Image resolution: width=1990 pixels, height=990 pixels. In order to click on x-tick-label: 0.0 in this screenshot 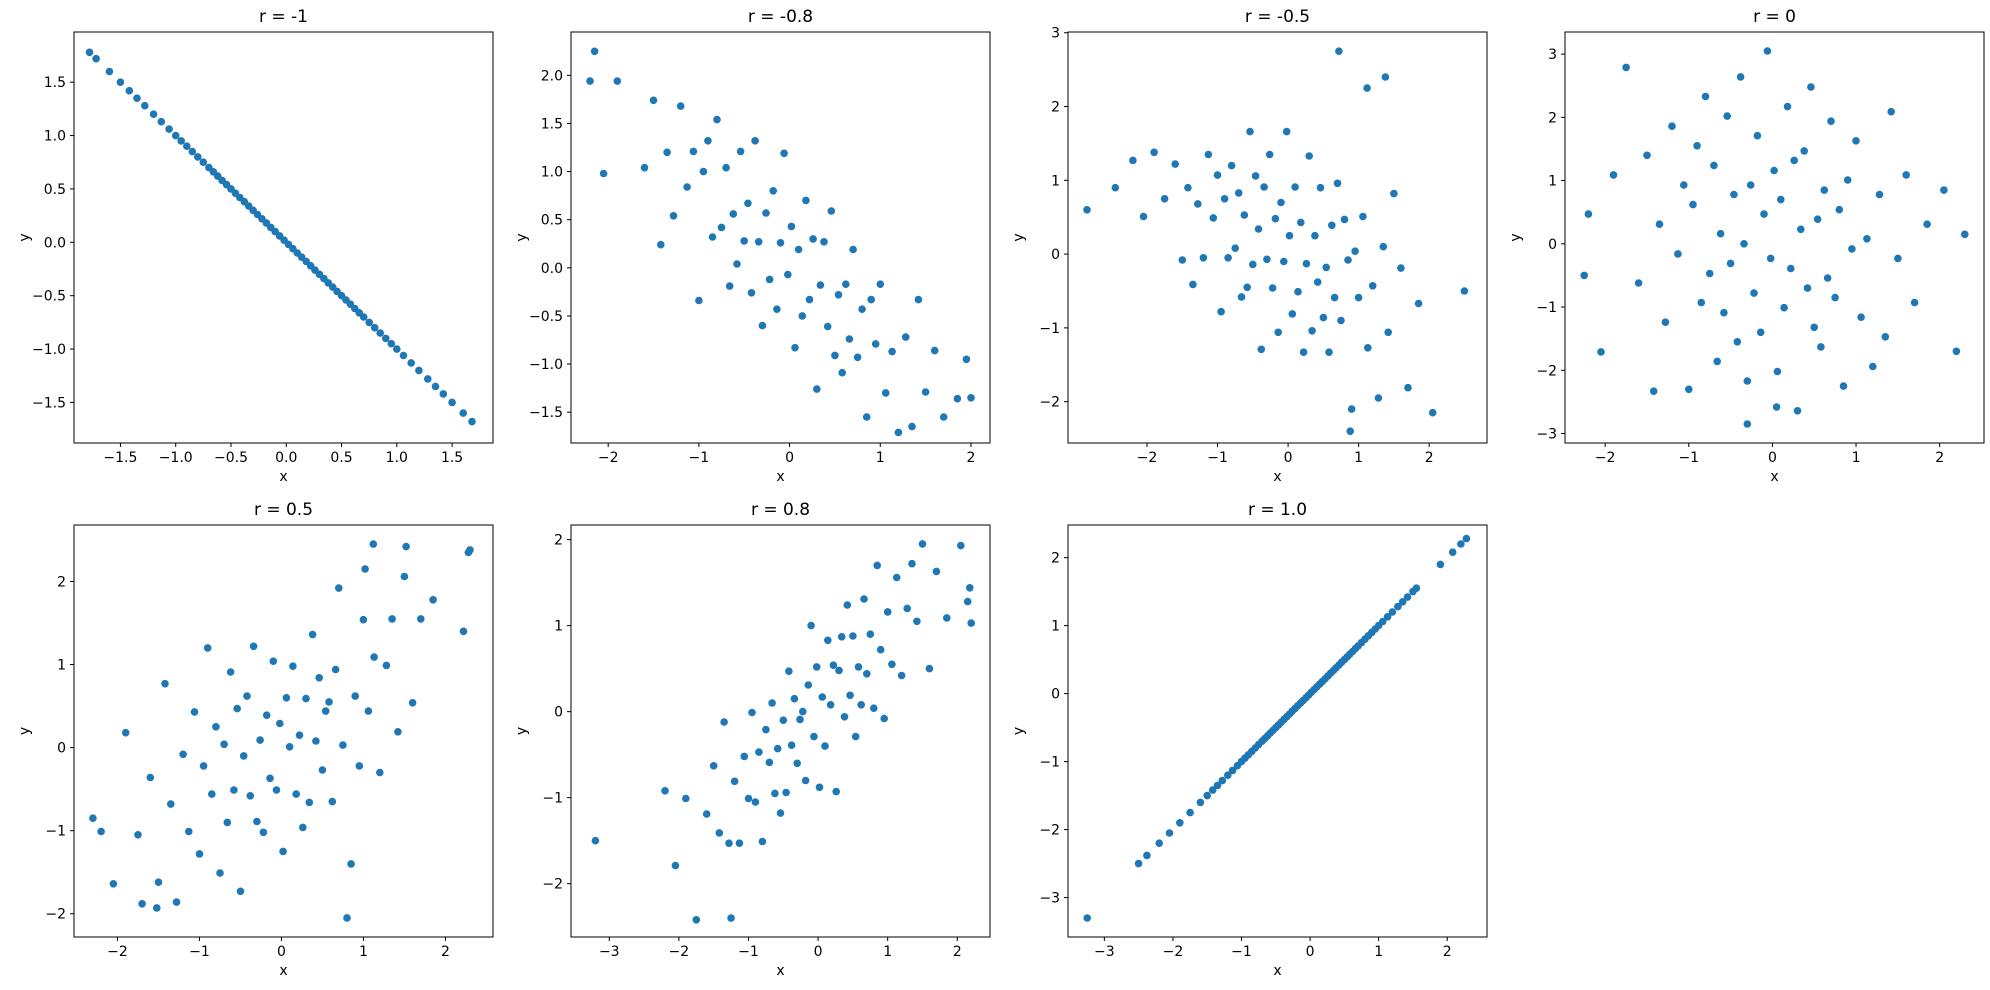, I will do `click(286, 458)`.